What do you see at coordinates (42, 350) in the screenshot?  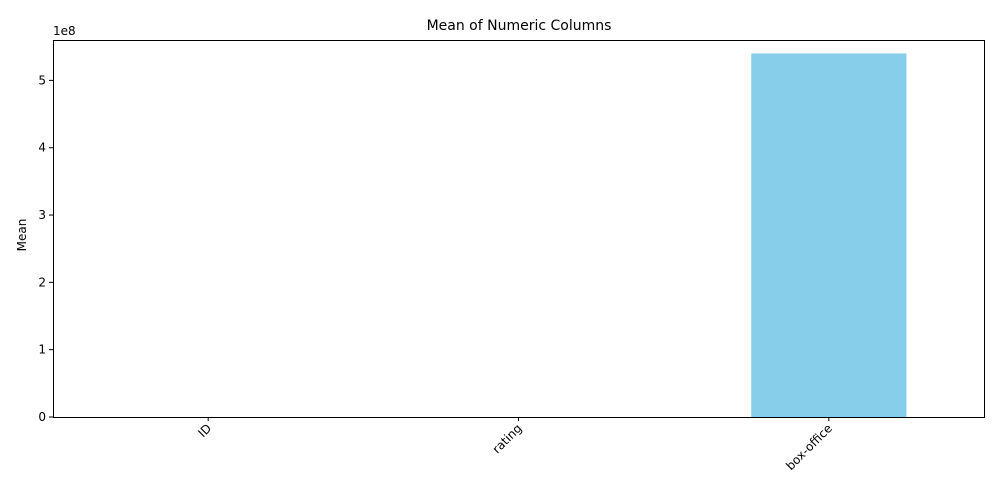 I see `y-tick-label: 1` at bounding box center [42, 350].